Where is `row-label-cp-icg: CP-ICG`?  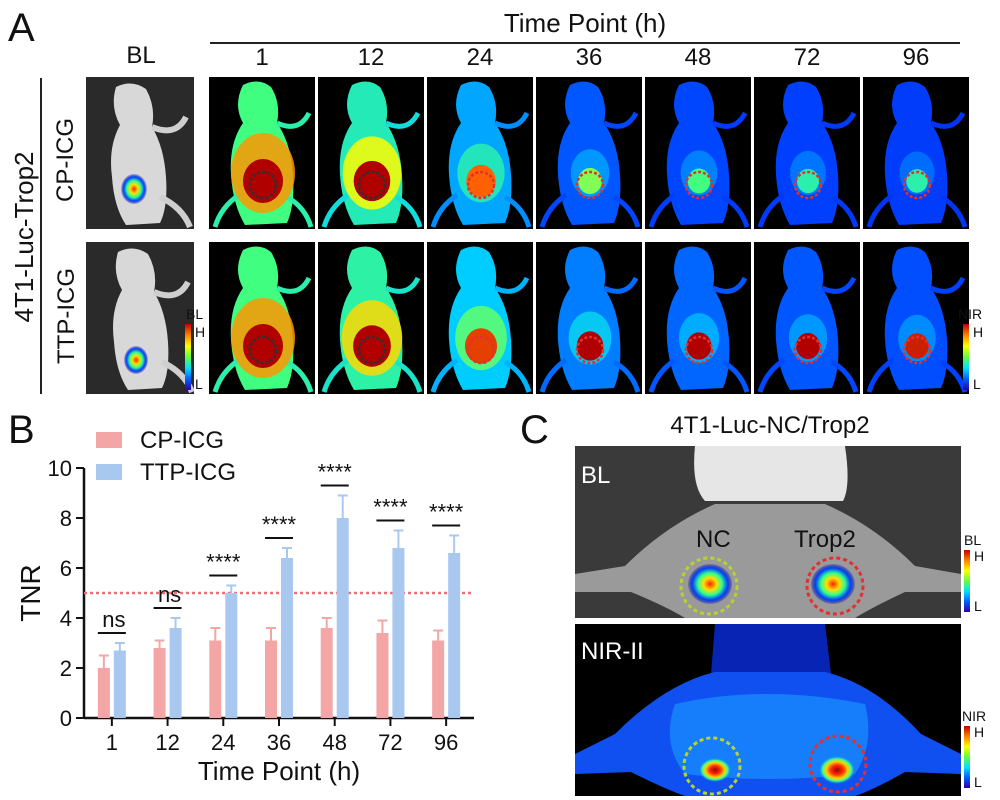 row-label-cp-icg: CP-ICG is located at coordinates (65, 160).